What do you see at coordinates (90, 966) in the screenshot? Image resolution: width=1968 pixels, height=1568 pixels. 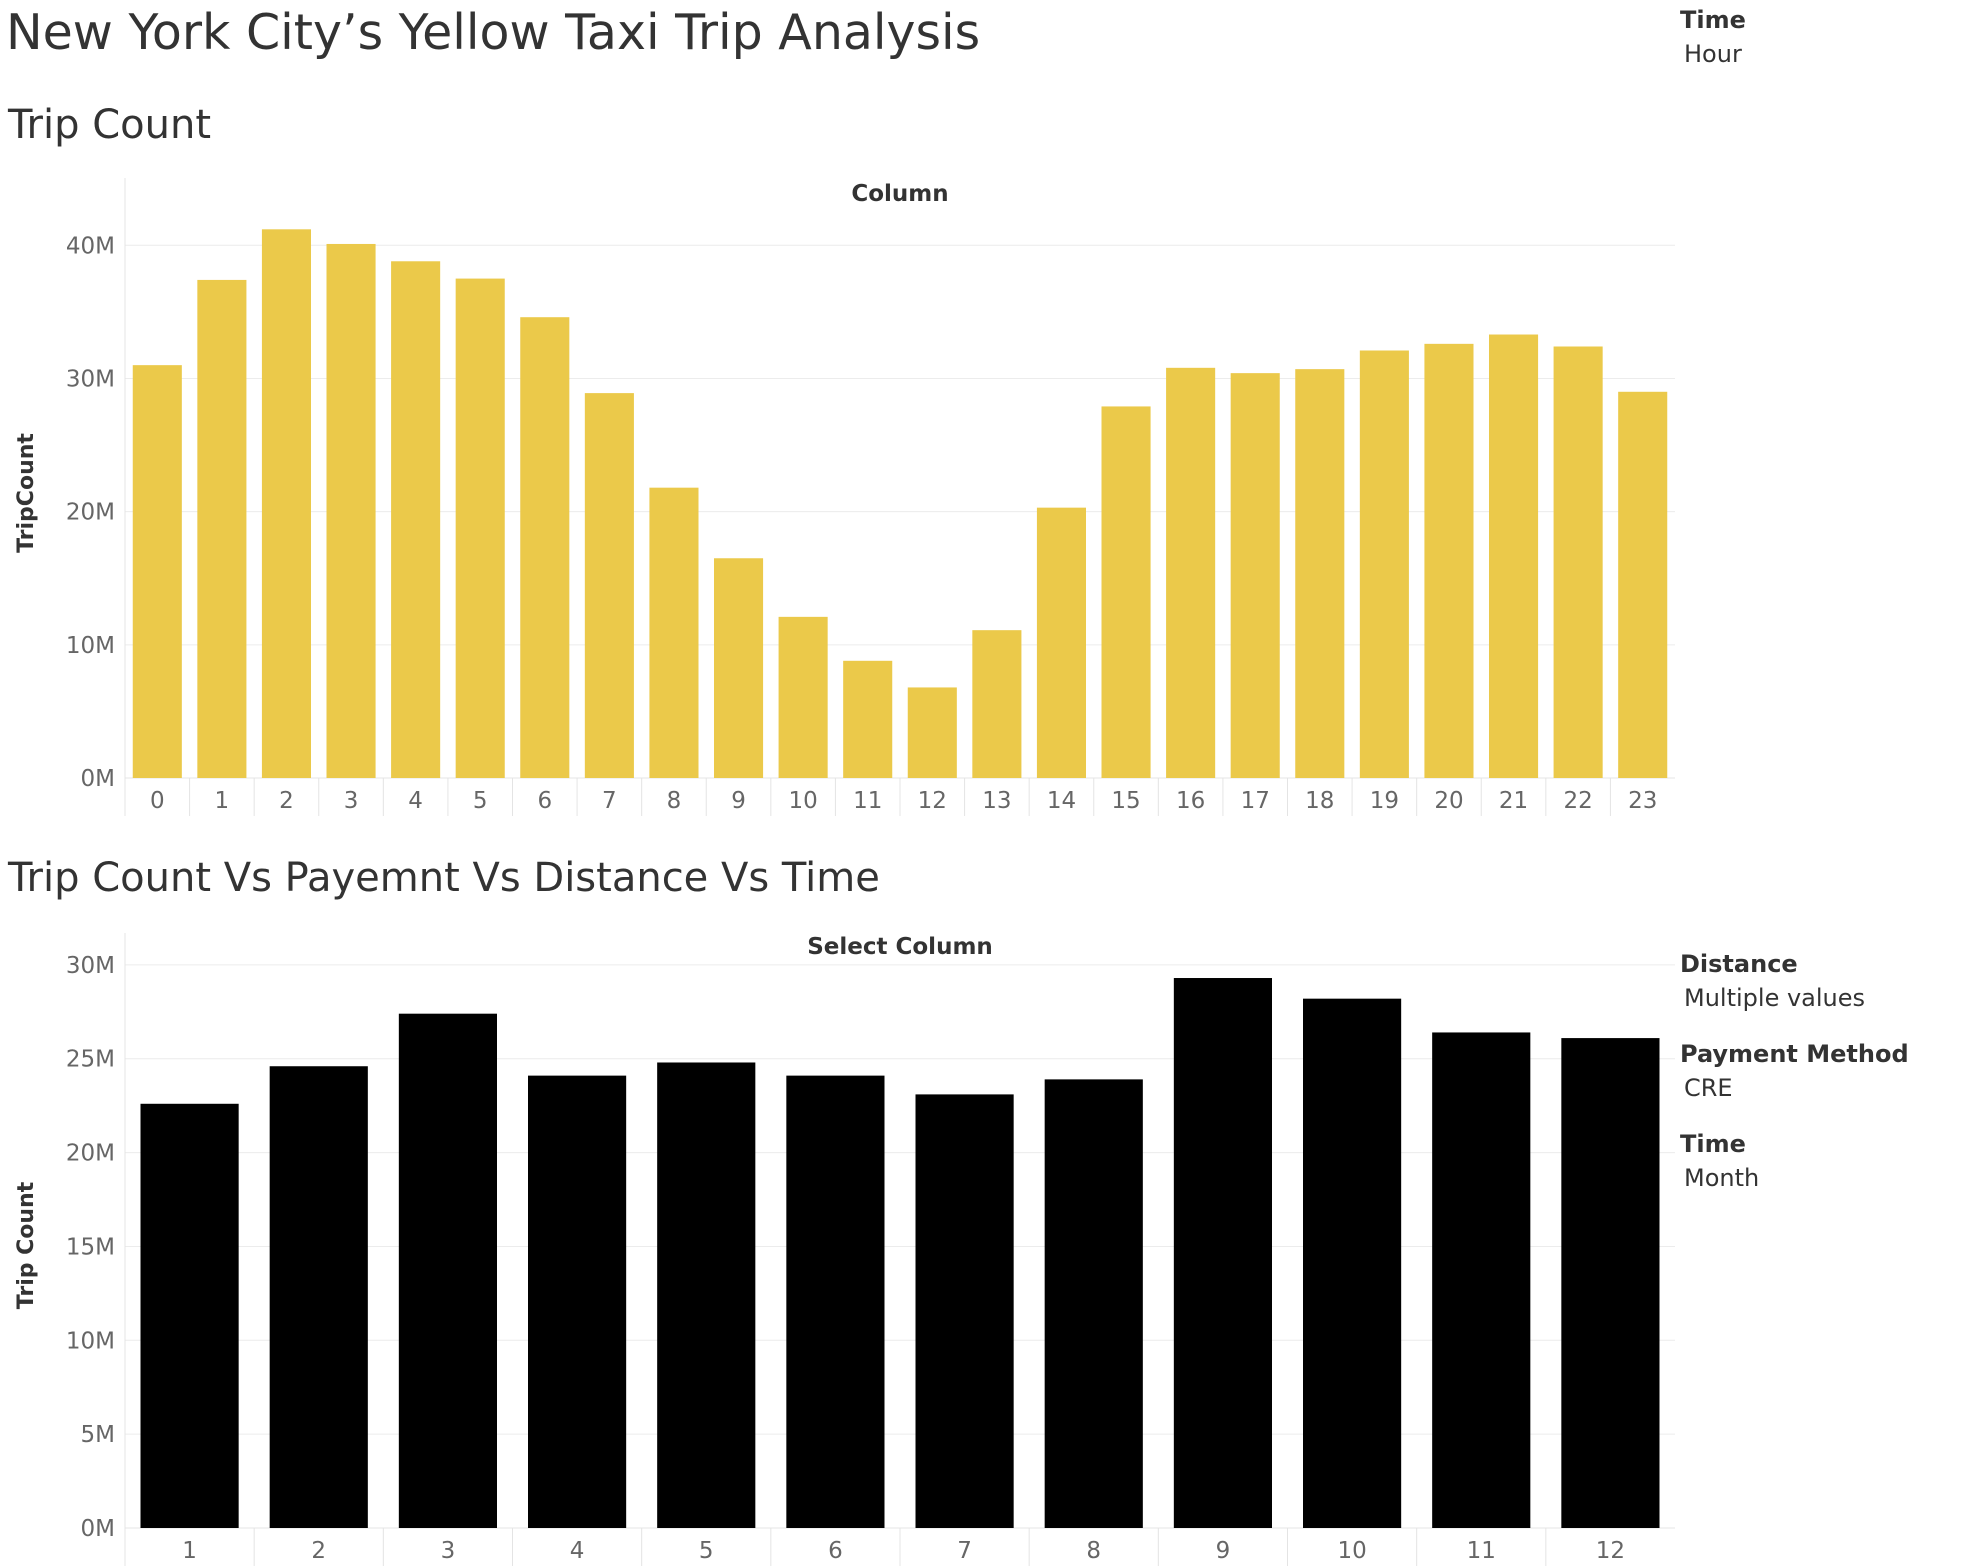 I see `chart-1-y-tick-label: 30M` at bounding box center [90, 966].